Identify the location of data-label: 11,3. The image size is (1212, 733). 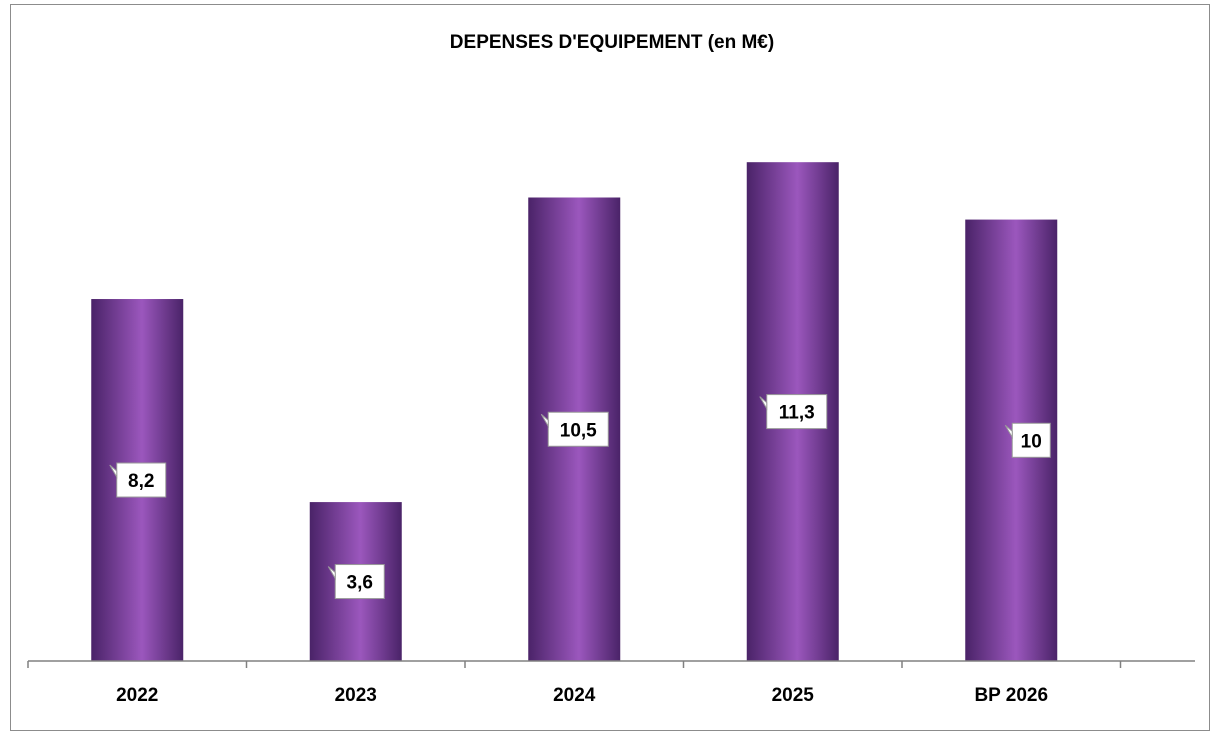
(793, 412).